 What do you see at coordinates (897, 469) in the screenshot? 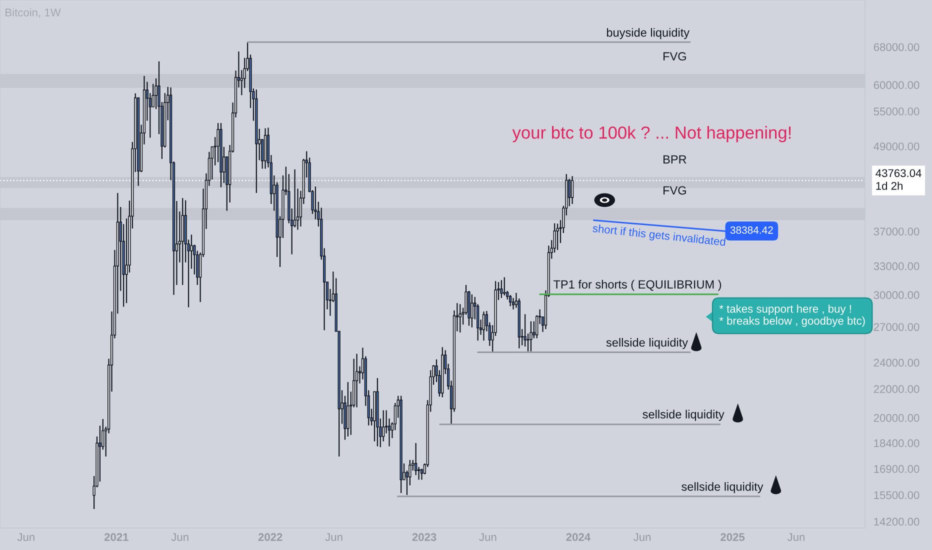
I see `y-tick-label: 16900.00` at bounding box center [897, 469].